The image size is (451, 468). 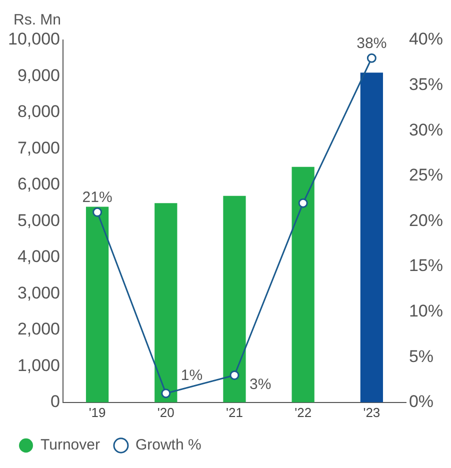 What do you see at coordinates (38, 292) in the screenshot?
I see `y-tick-label: 3,000` at bounding box center [38, 292].